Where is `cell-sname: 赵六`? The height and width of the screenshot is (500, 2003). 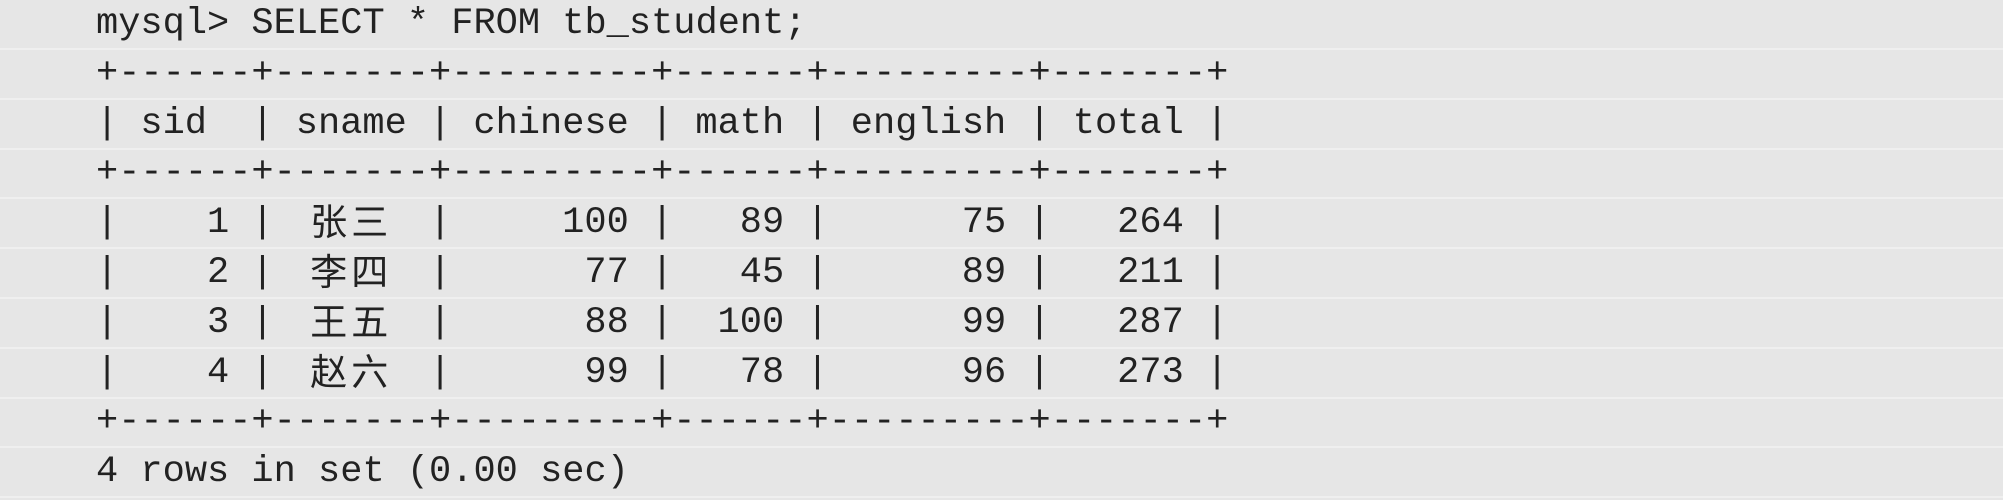 cell-sname: 赵六 is located at coordinates (351, 372).